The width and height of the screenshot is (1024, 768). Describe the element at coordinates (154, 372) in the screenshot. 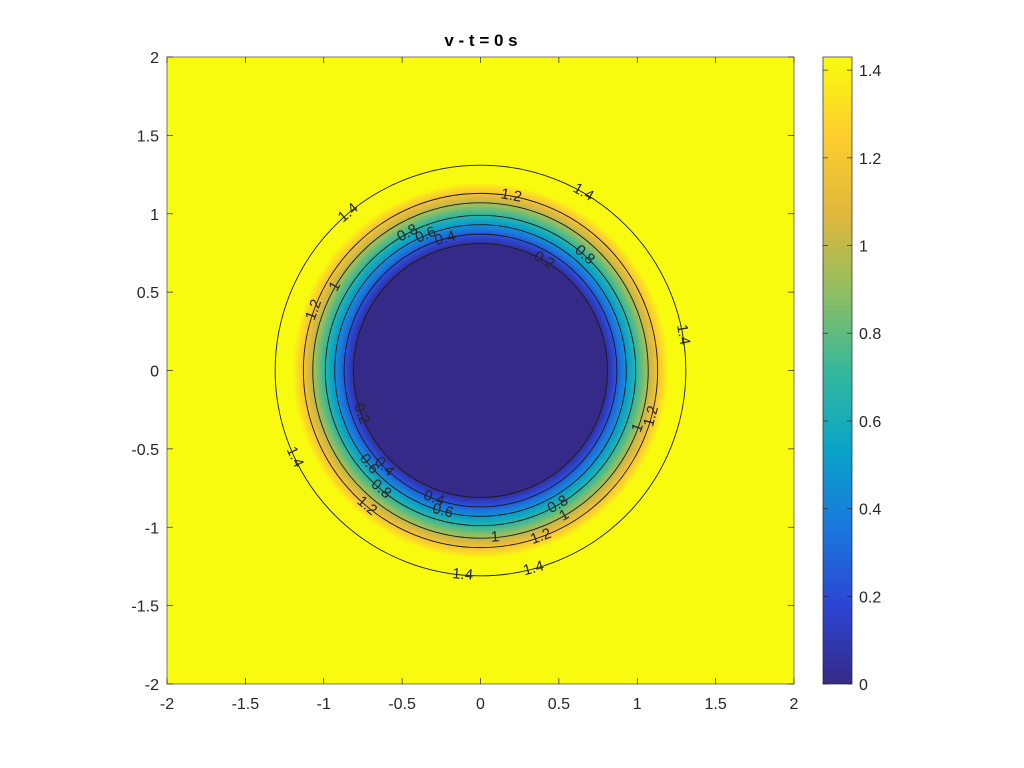

I see `y-tick-label: 0` at that location.